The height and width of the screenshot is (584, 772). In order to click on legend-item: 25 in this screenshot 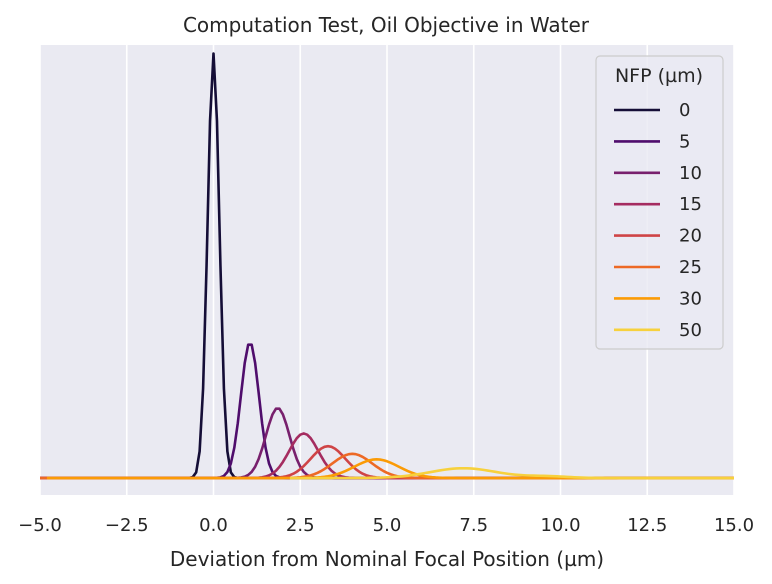, I will do `click(658, 267)`.